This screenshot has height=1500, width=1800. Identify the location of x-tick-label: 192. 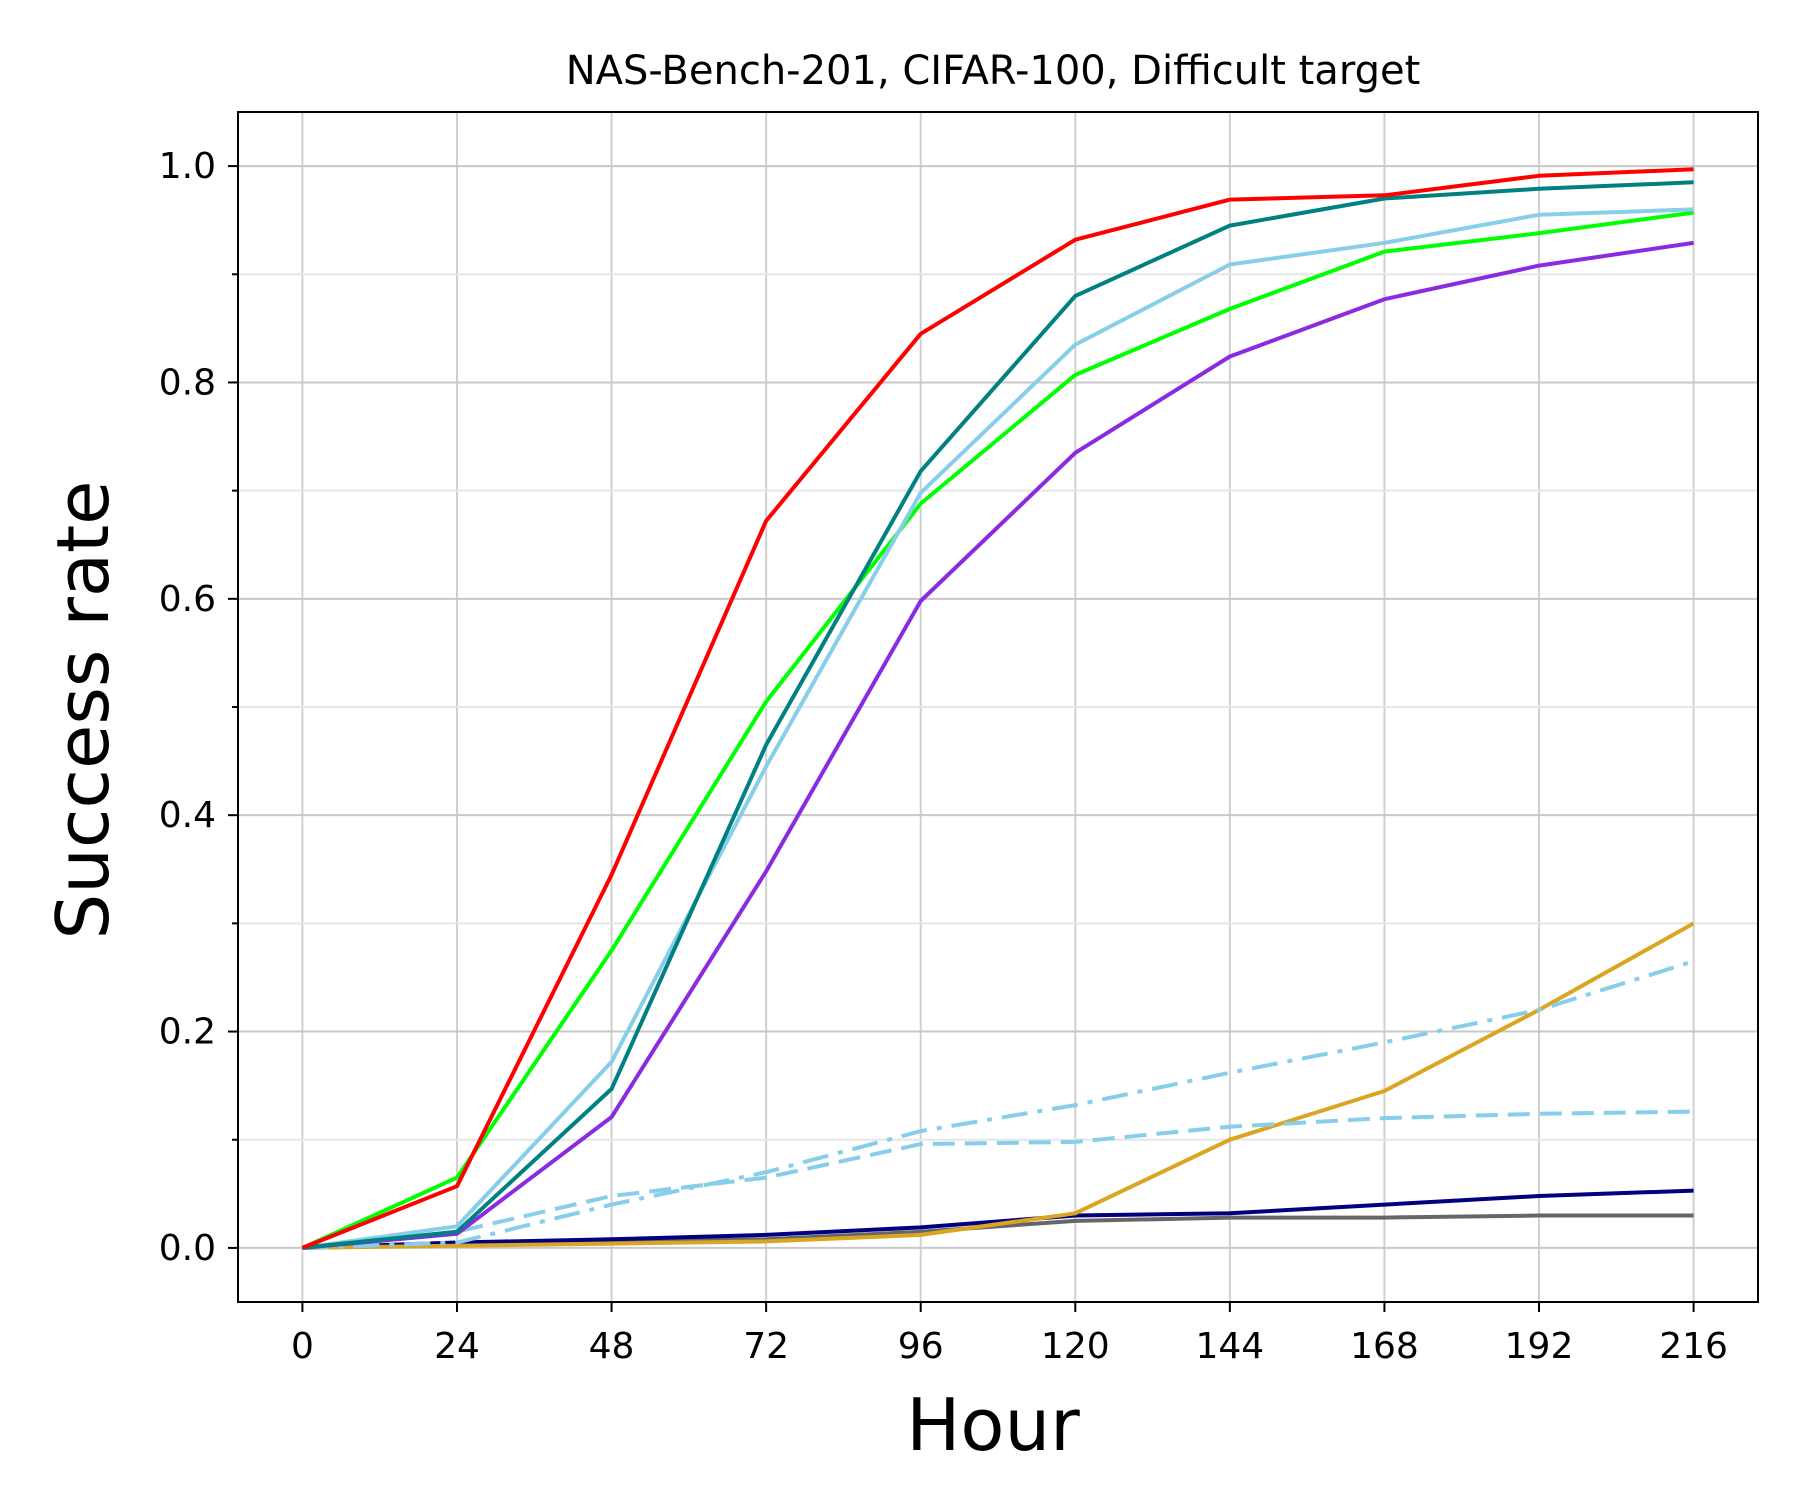
(1539, 1346).